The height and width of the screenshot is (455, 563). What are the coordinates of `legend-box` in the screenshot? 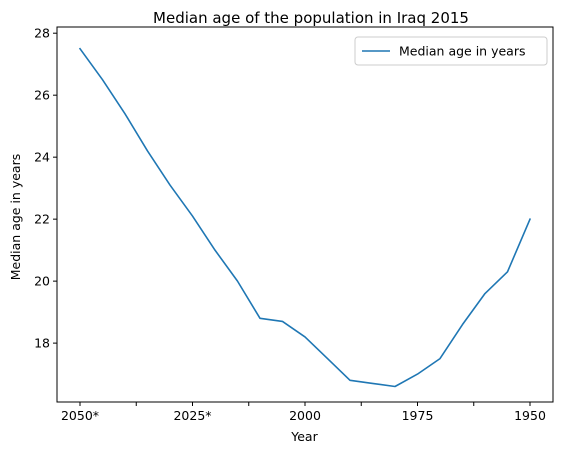 It's located at (451, 51).